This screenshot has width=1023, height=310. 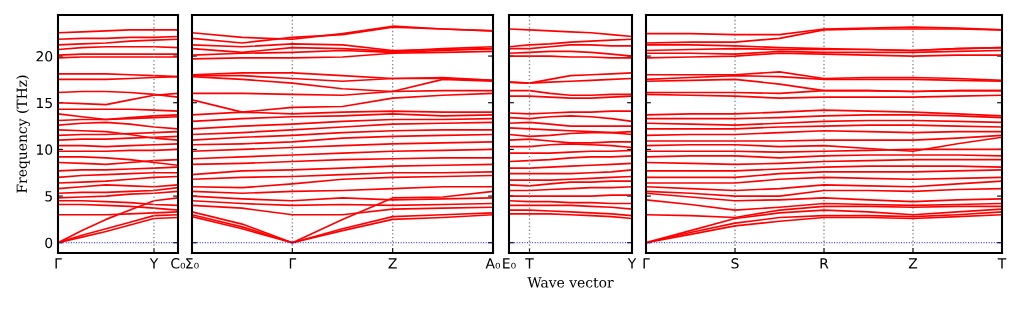 I want to click on y-tick-label: 10, so click(x=44, y=149).